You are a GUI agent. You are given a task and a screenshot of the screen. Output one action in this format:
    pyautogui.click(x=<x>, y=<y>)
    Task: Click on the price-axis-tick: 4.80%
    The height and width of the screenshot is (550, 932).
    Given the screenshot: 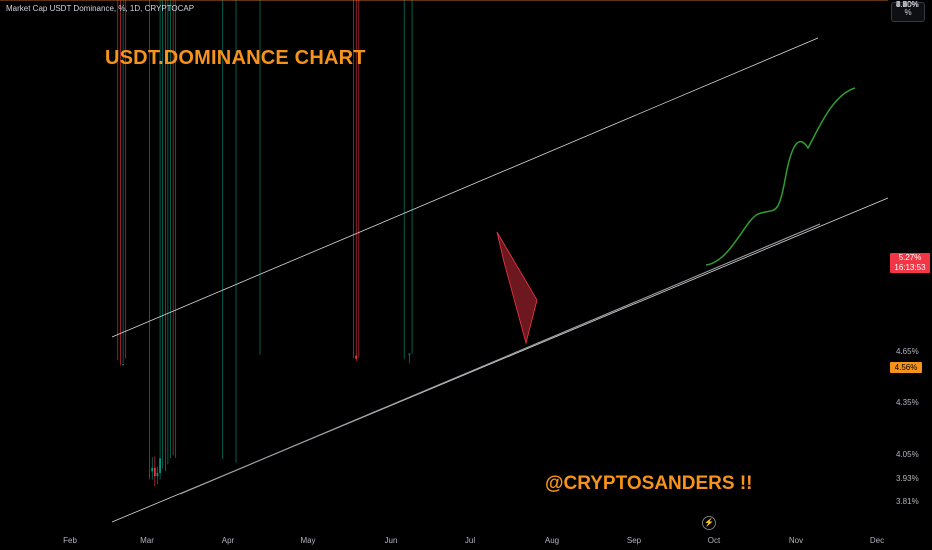 What is the action you would take?
    pyautogui.click(x=907, y=4)
    